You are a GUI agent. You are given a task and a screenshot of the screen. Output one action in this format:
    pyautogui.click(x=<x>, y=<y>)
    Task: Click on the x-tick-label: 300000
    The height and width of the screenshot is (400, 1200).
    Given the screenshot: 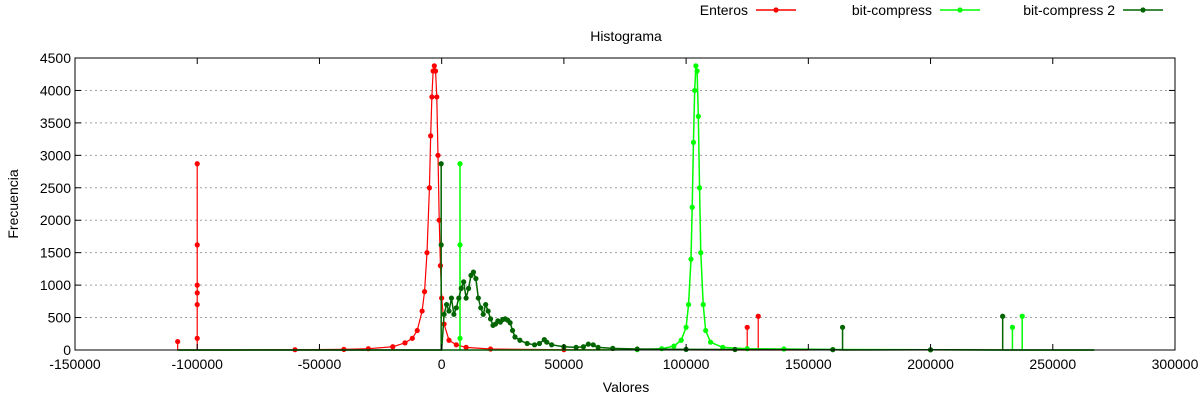 What is the action you would take?
    pyautogui.click(x=1175, y=364)
    